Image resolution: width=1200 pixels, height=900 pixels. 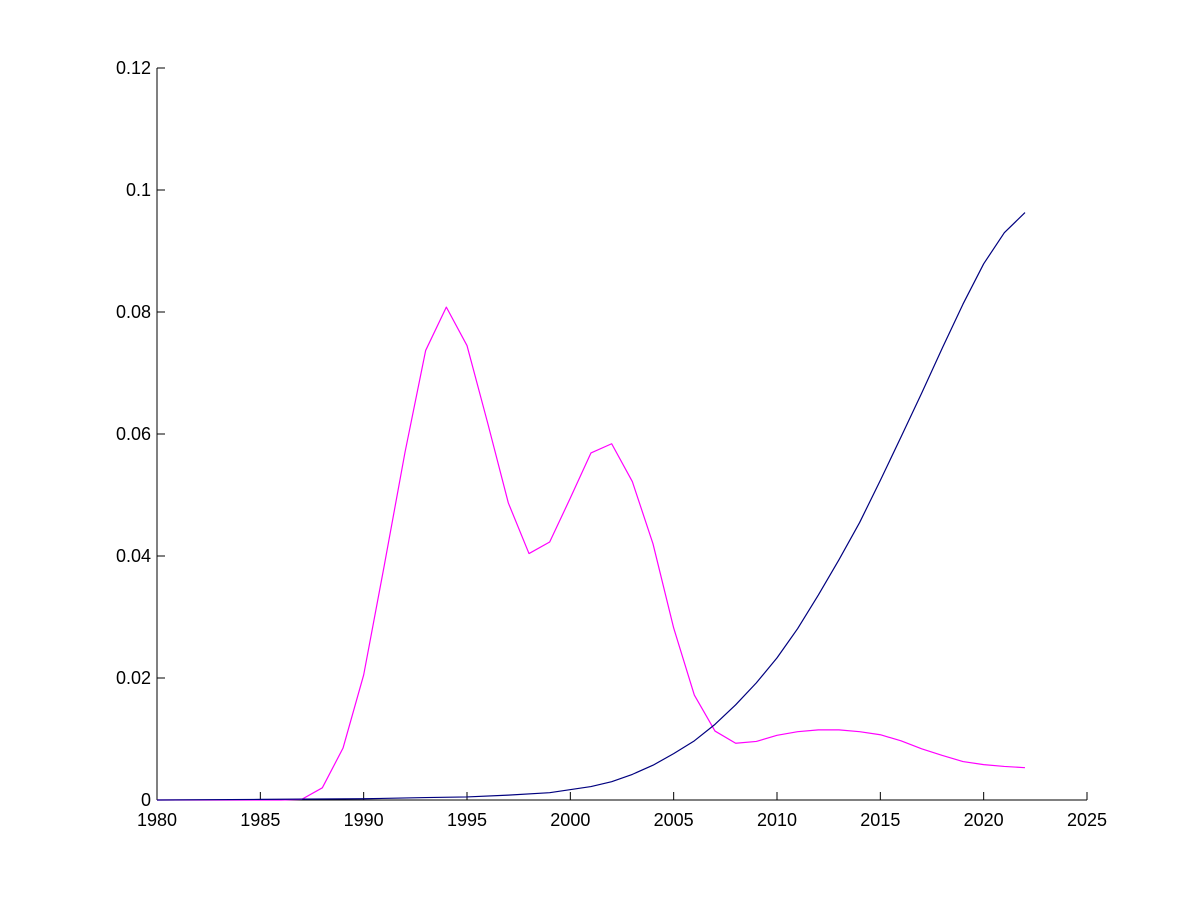 I want to click on y-tick-label: 0, so click(x=146, y=800).